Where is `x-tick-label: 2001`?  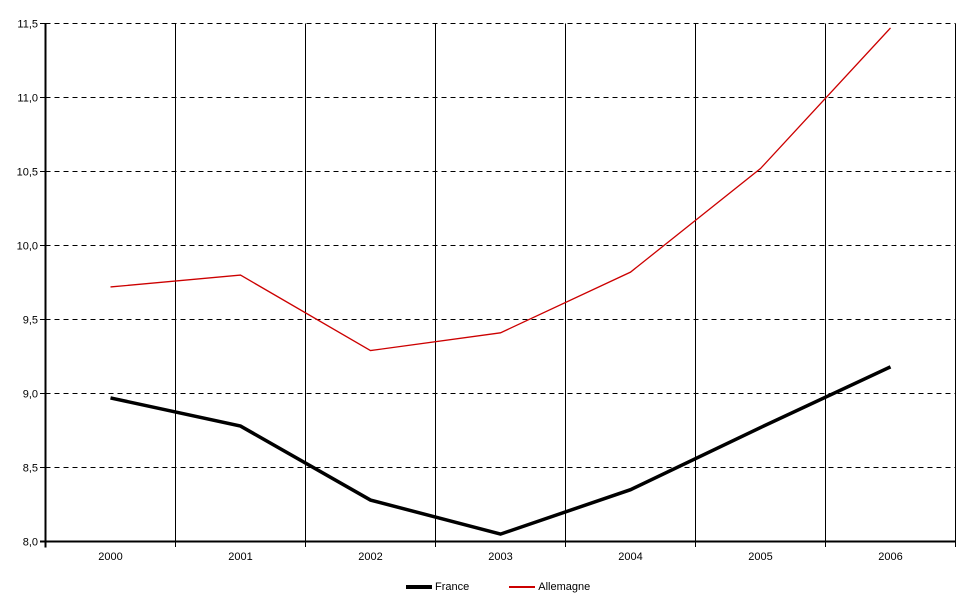
x-tick-label: 2001 is located at coordinates (240, 557).